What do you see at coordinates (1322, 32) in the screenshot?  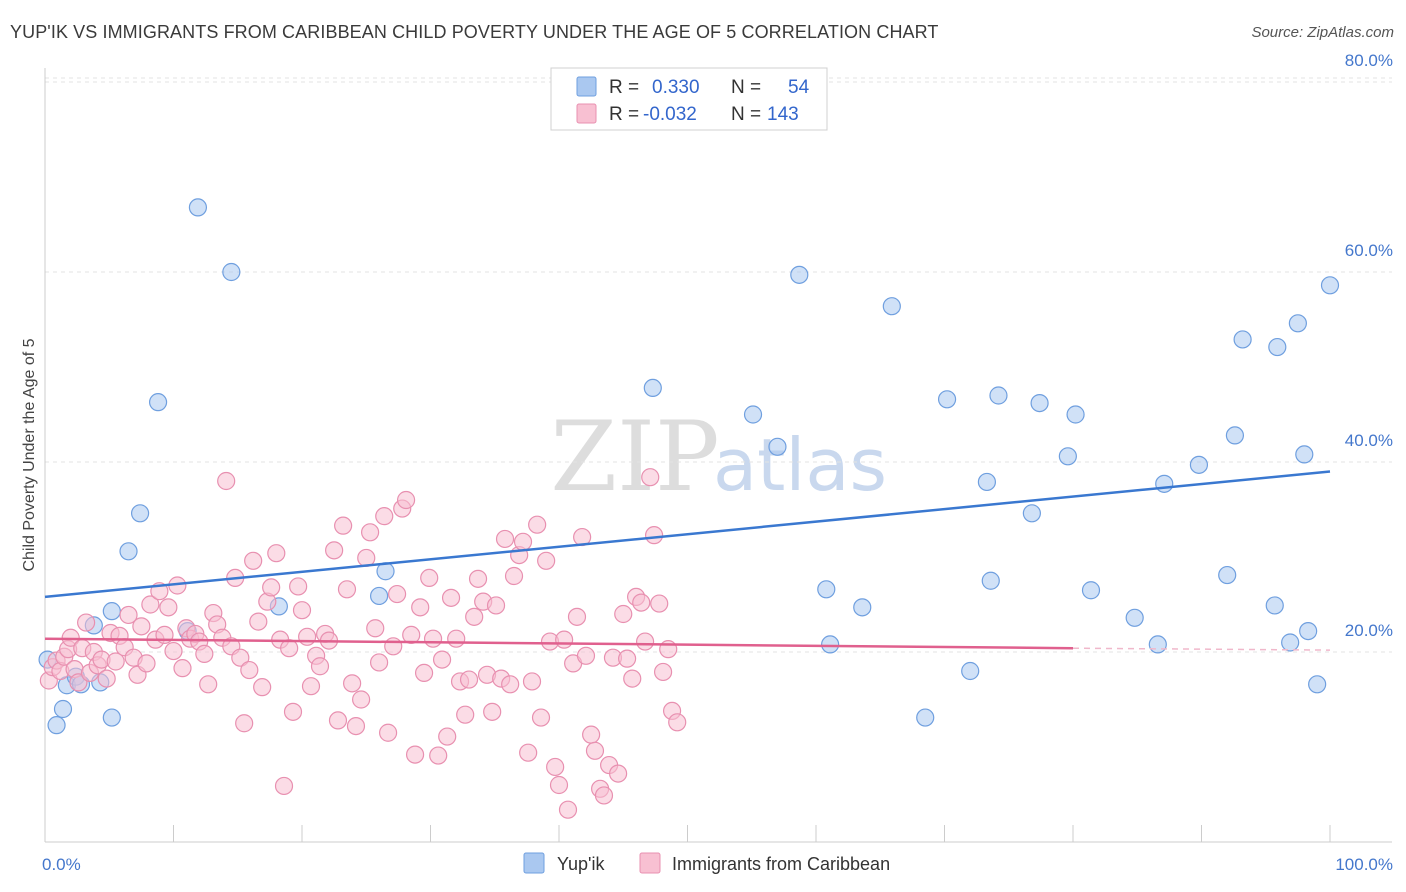 I see `source-label: Source: ZipAtlas.com` at bounding box center [1322, 32].